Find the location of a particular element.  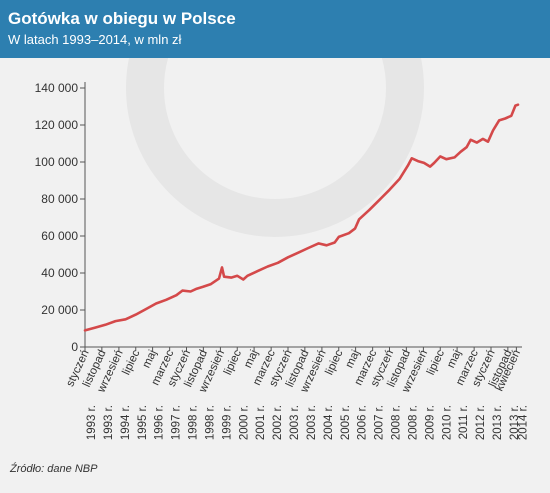

x-tick-year-label: 1994 r. is located at coordinates (126, 422).